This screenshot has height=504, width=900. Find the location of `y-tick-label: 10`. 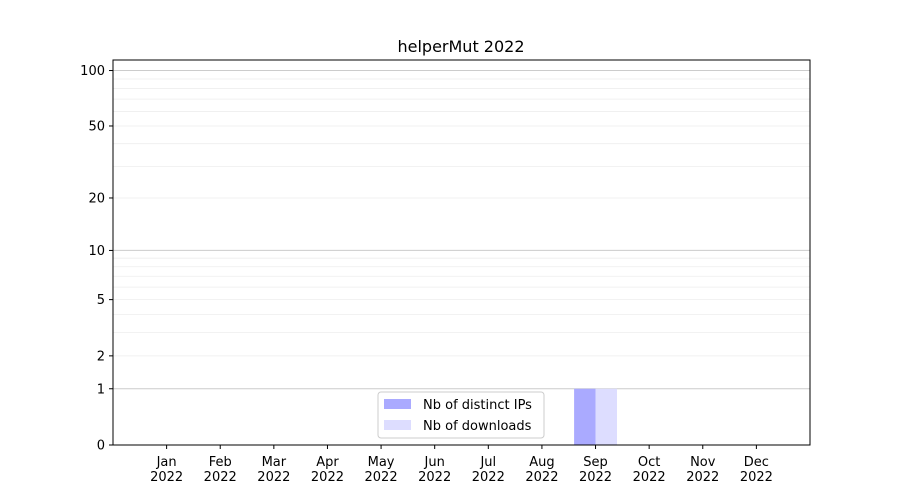

y-tick-label: 10 is located at coordinates (96, 251).